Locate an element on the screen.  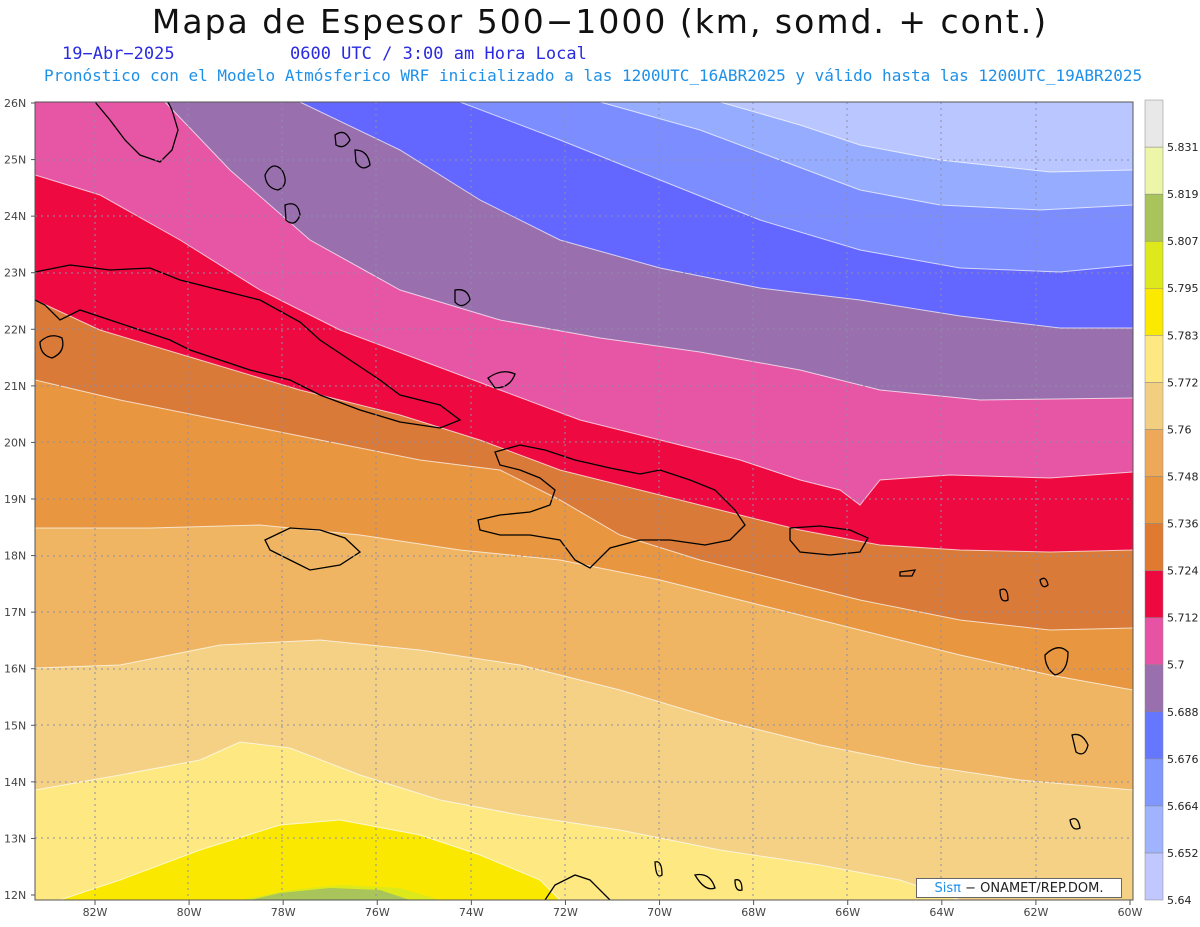
aruba-curacao is located at coordinates (658, 869).